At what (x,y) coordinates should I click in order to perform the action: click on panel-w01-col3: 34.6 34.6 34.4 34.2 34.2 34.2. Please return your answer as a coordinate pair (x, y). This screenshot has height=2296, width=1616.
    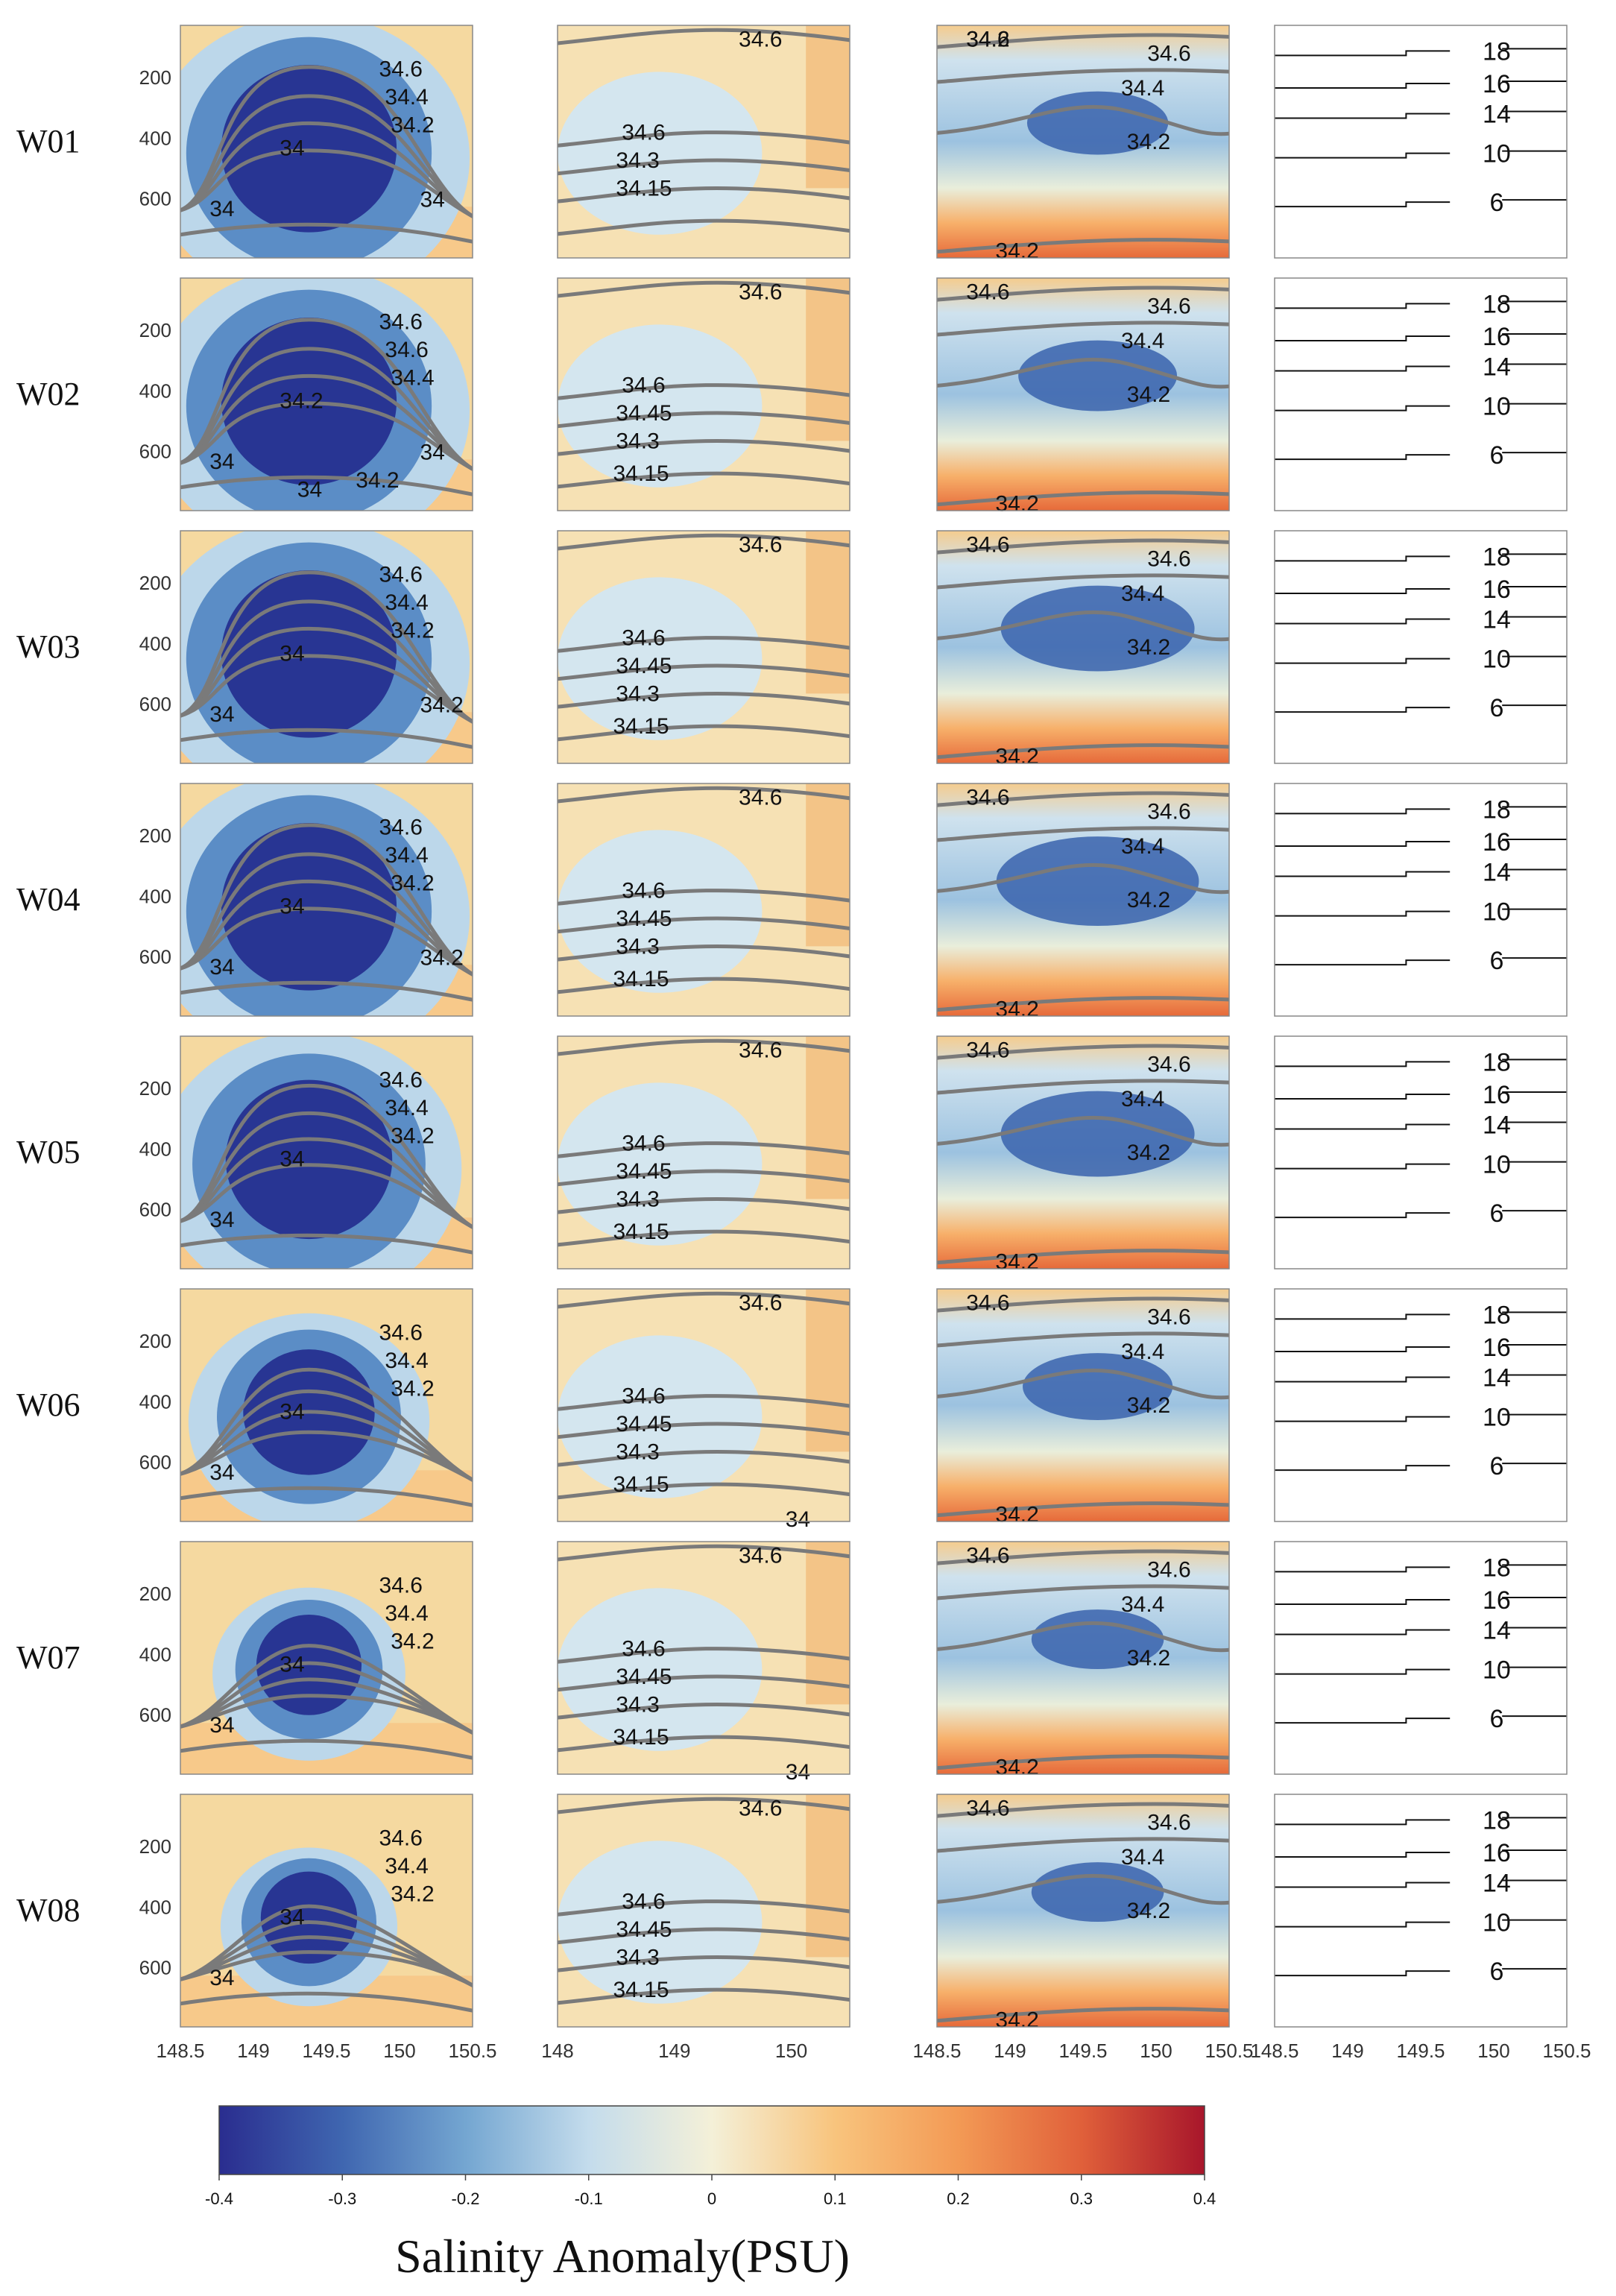
    Looking at the image, I should click on (1083, 144).